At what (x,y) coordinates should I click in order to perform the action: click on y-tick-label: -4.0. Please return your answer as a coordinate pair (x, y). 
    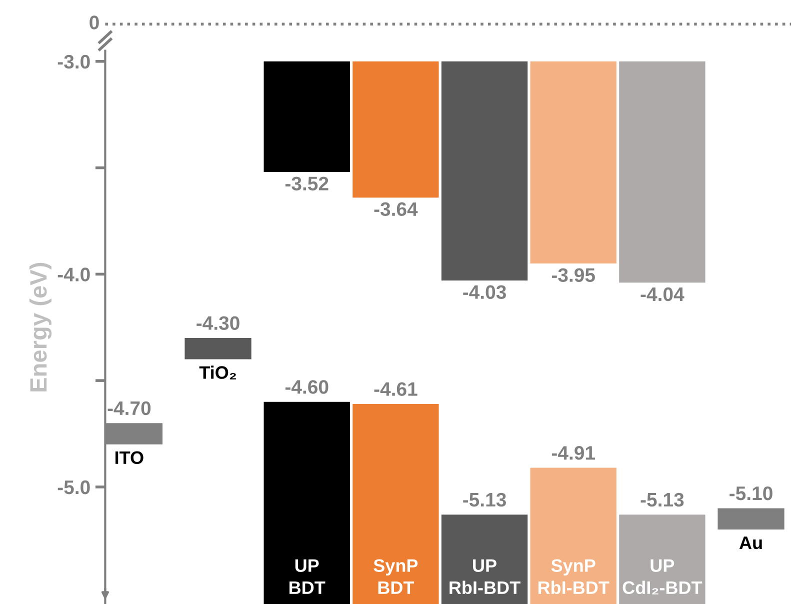
    Looking at the image, I should click on (74, 275).